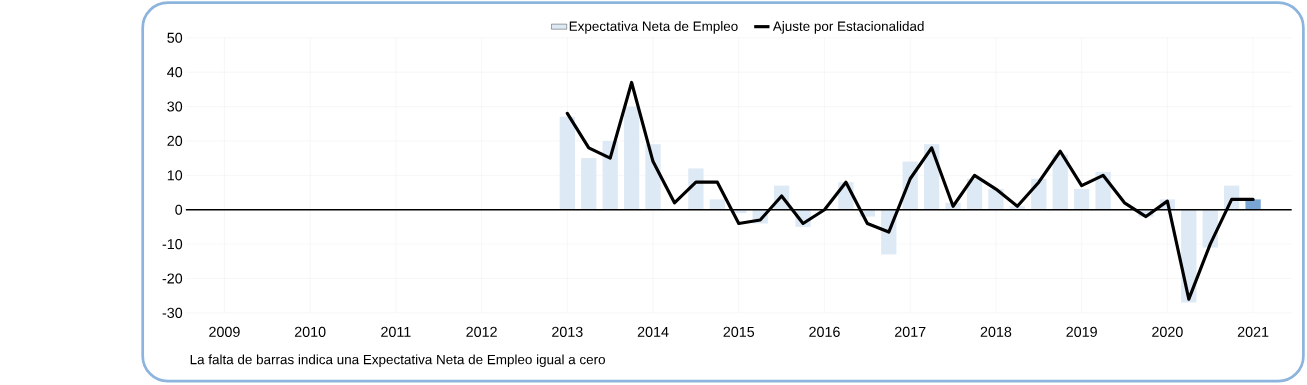  I want to click on x-tick-label: 2012, so click(481, 332).